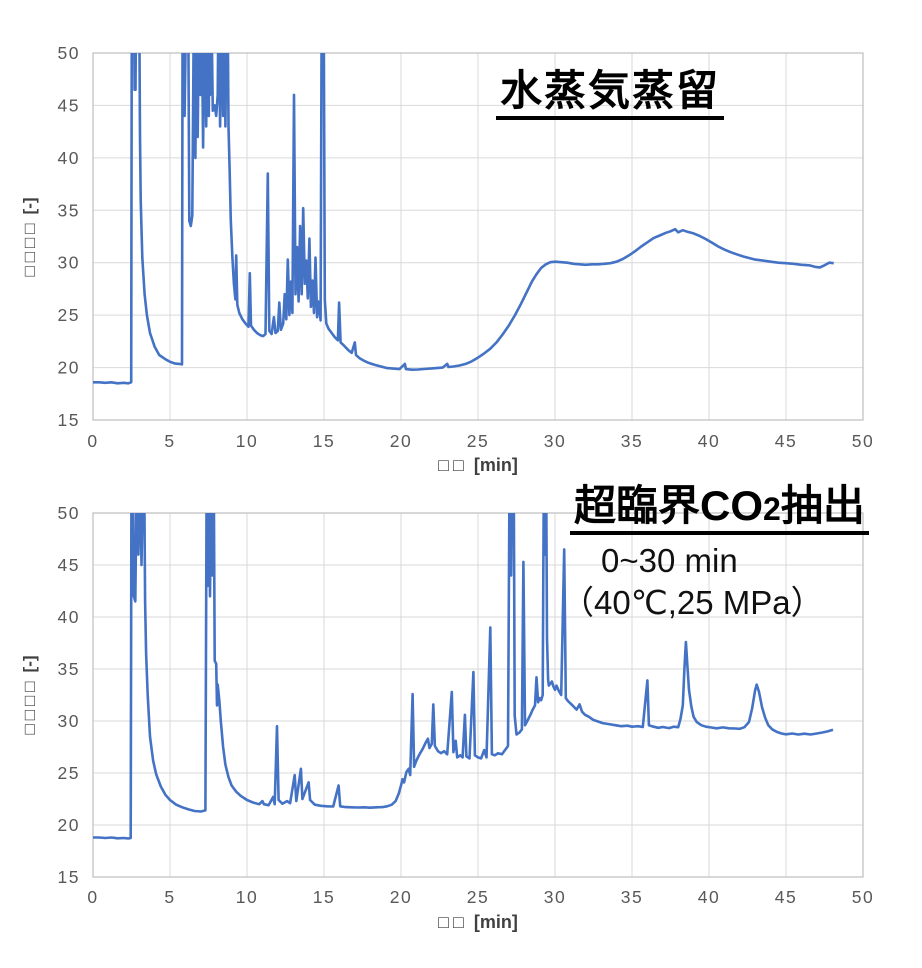 This screenshot has height=968, width=922. Describe the element at coordinates (669, 560) in the screenshot. I see `annotation-time-range: 0~30 min` at that location.